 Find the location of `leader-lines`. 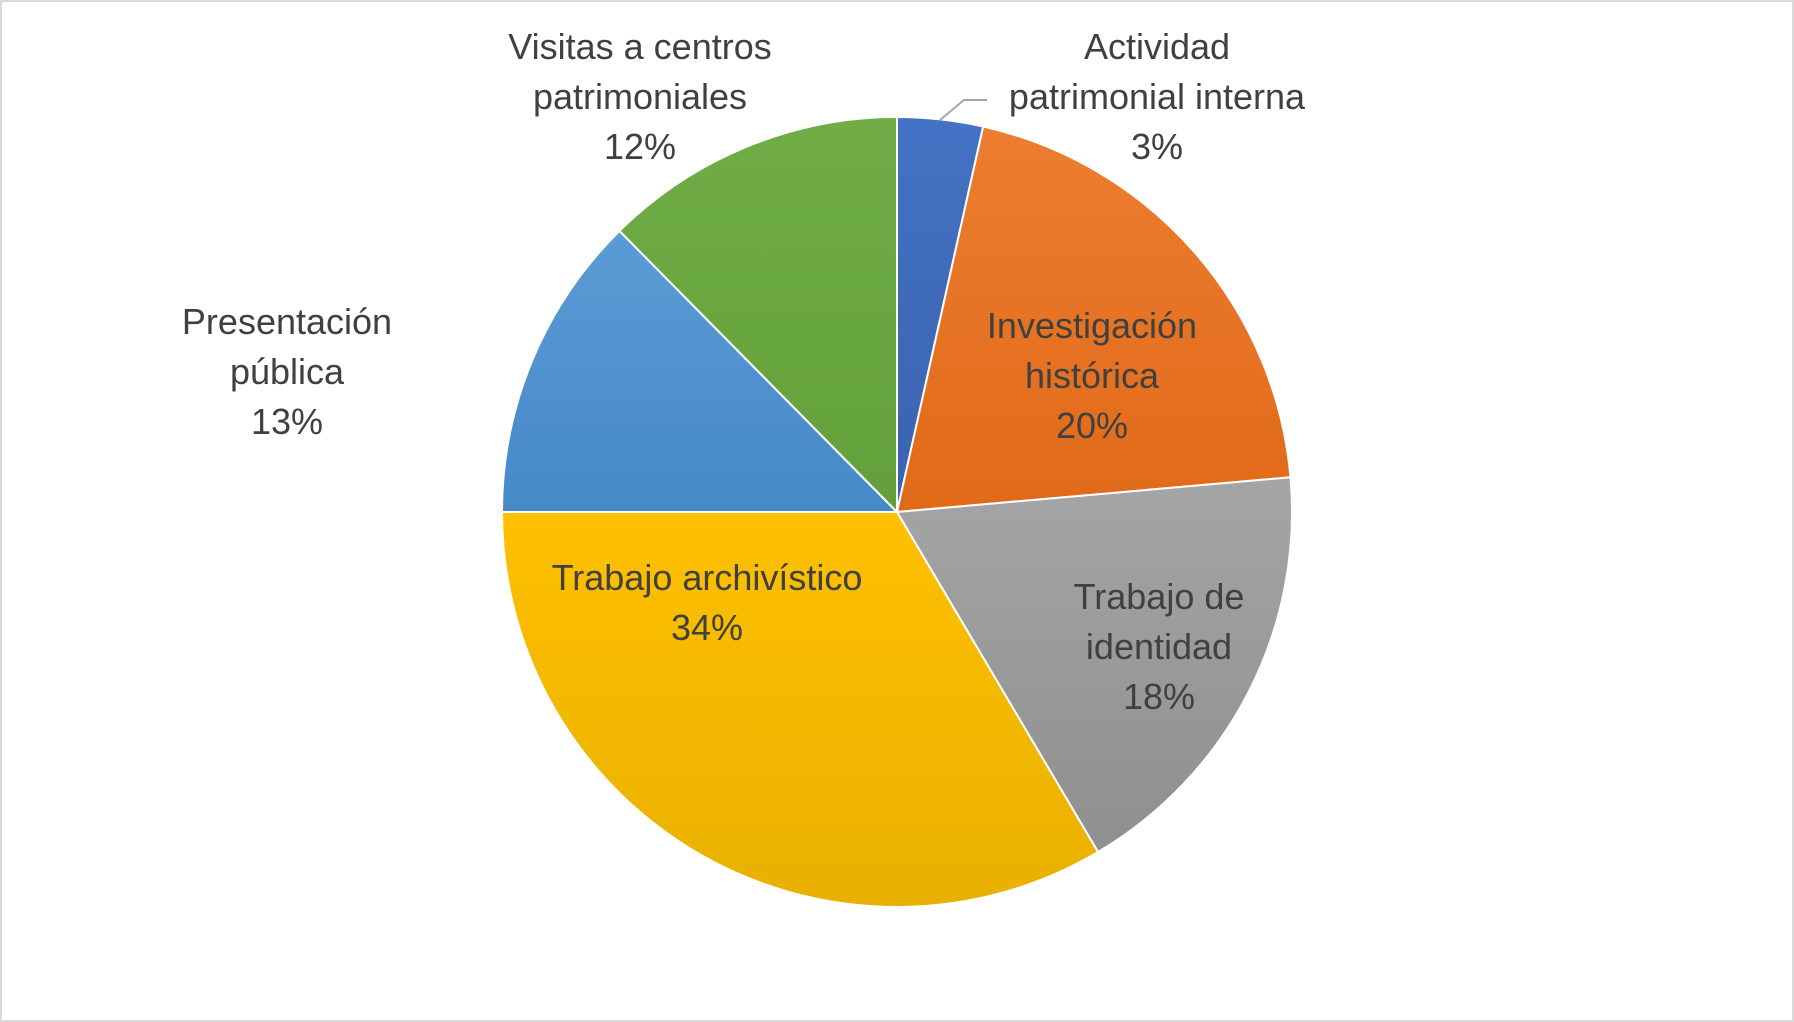

leader-lines is located at coordinates (963, 110).